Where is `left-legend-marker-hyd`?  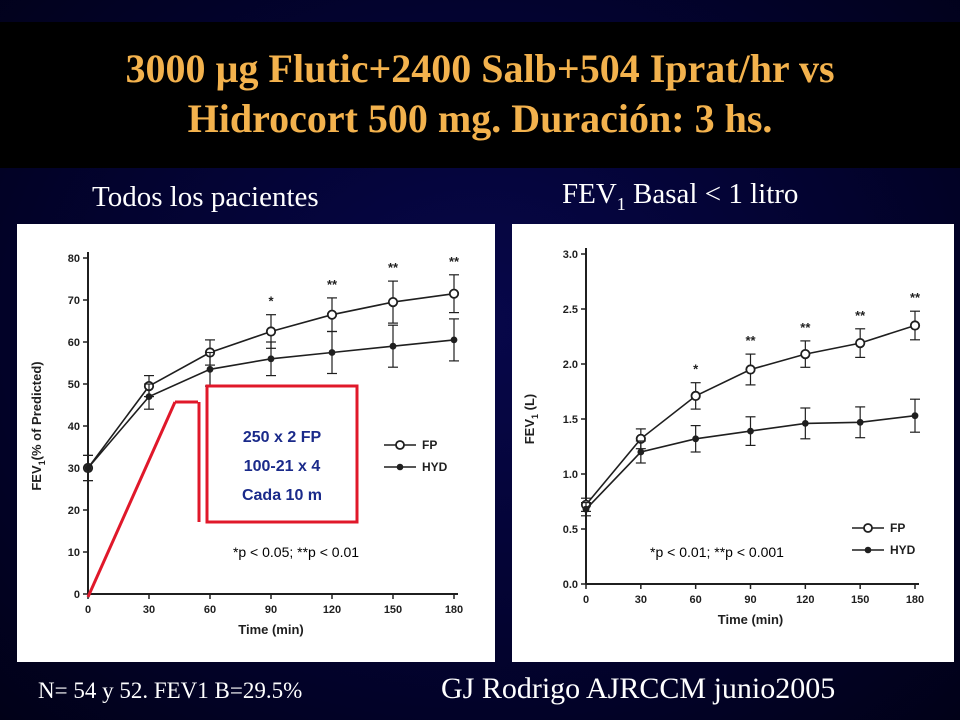 left-legend-marker-hyd is located at coordinates (400, 467).